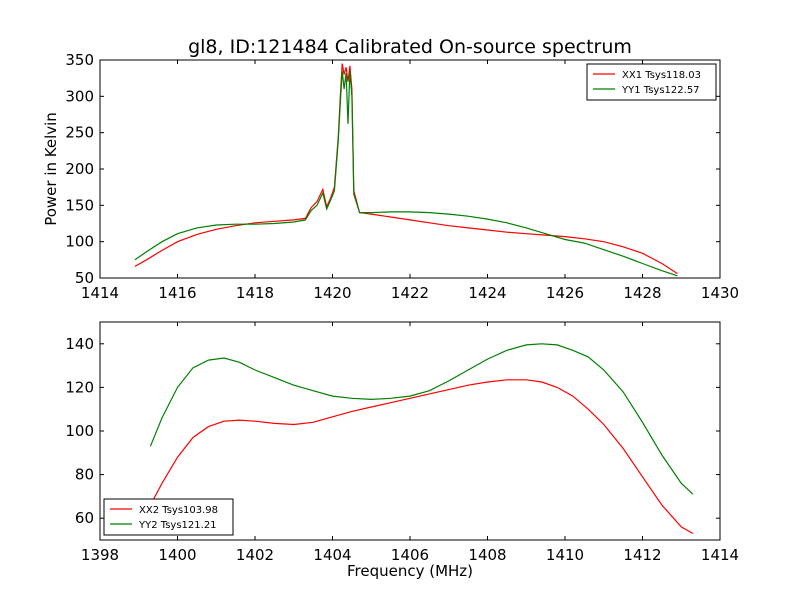 This screenshot has width=800, height=600. Describe the element at coordinates (720, 555) in the screenshot. I see `bottom-x-tick-label: 1414` at that location.